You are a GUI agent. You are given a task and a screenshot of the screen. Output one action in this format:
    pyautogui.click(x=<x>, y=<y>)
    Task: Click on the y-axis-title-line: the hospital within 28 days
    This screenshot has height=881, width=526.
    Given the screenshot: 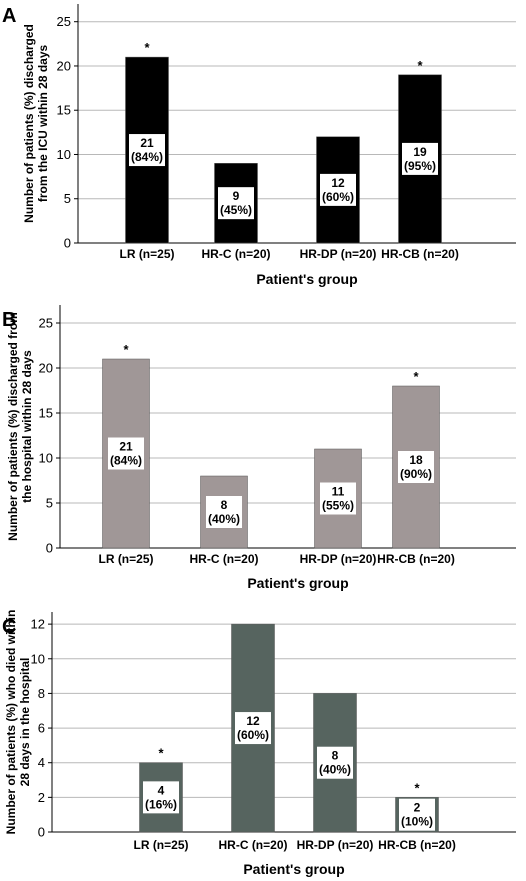 What is the action you would take?
    pyautogui.click(x=27, y=426)
    